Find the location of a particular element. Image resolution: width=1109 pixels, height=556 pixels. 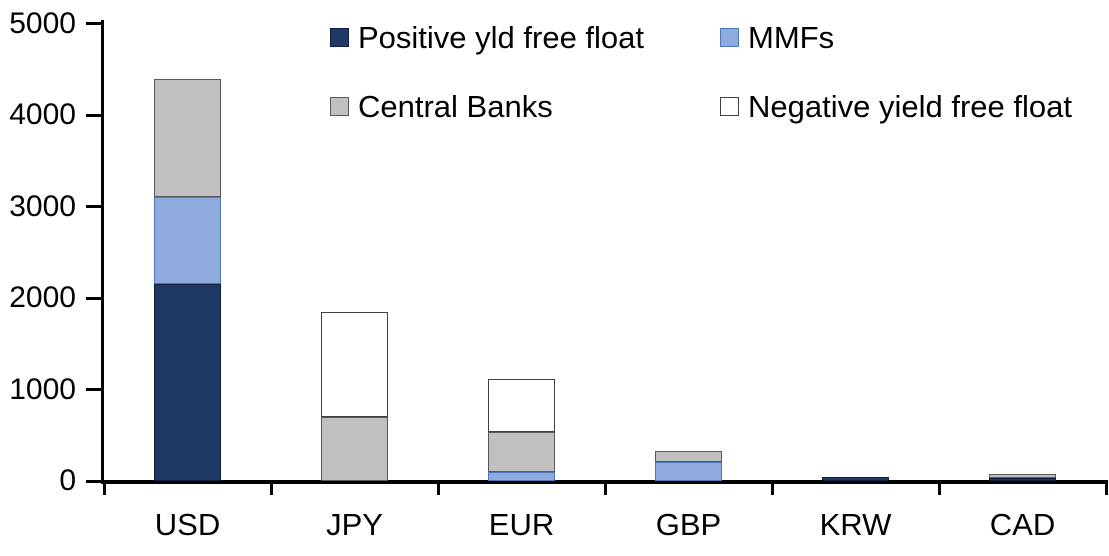

x-axis-line is located at coordinates (604, 482).